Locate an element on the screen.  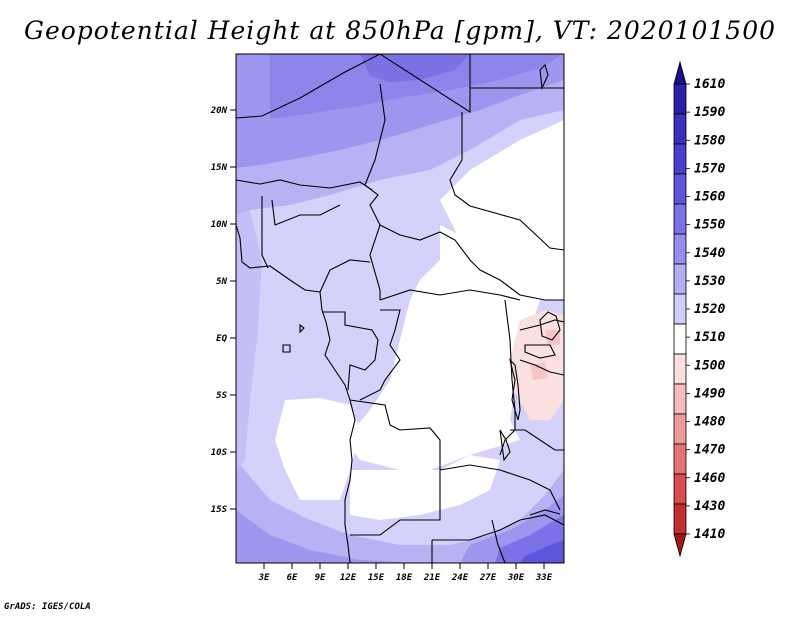
lon-label: 21E is located at coordinates (432, 578).